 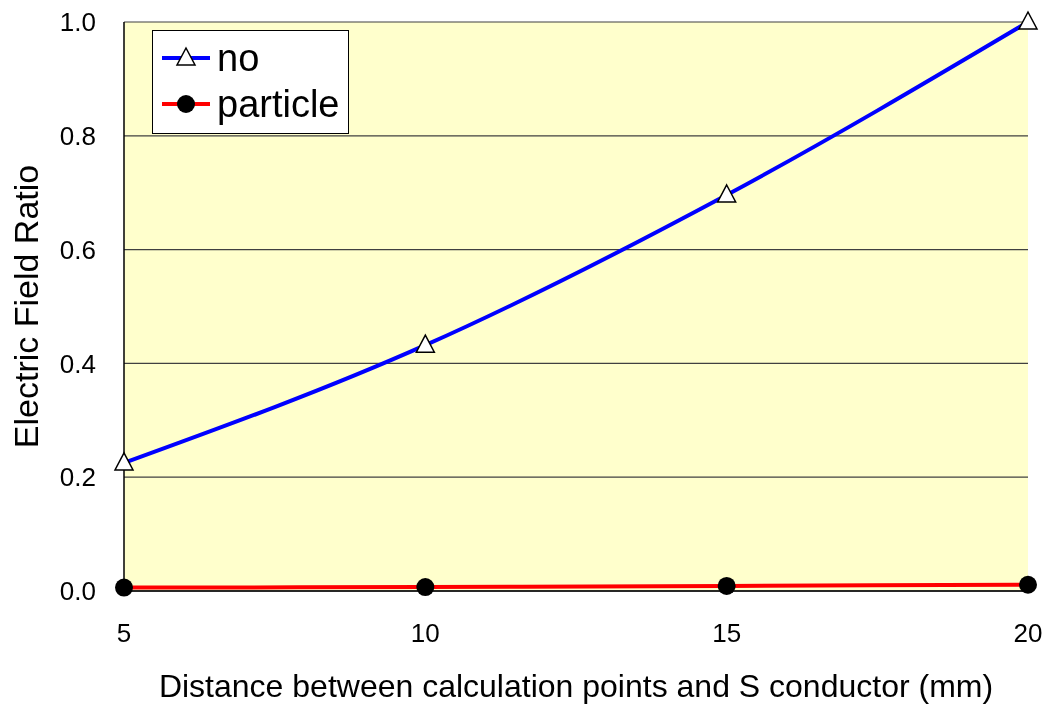 I want to click on x-tick-label: 20, so click(x=1028, y=633).